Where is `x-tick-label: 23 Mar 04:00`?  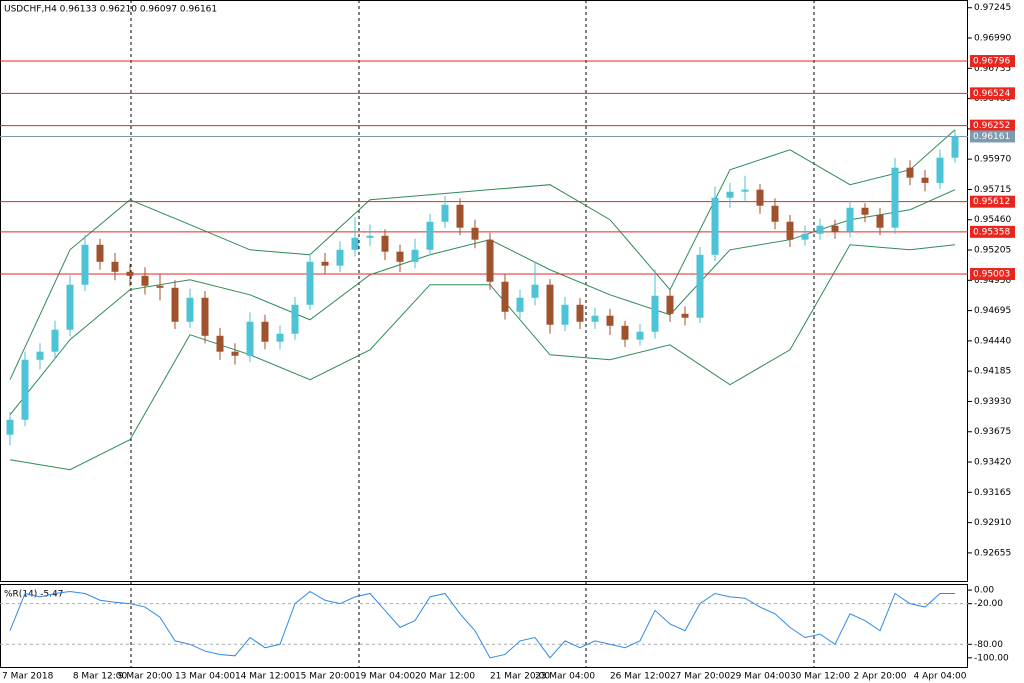 x-tick-label: 23 Mar 04:00 is located at coordinates (565, 677).